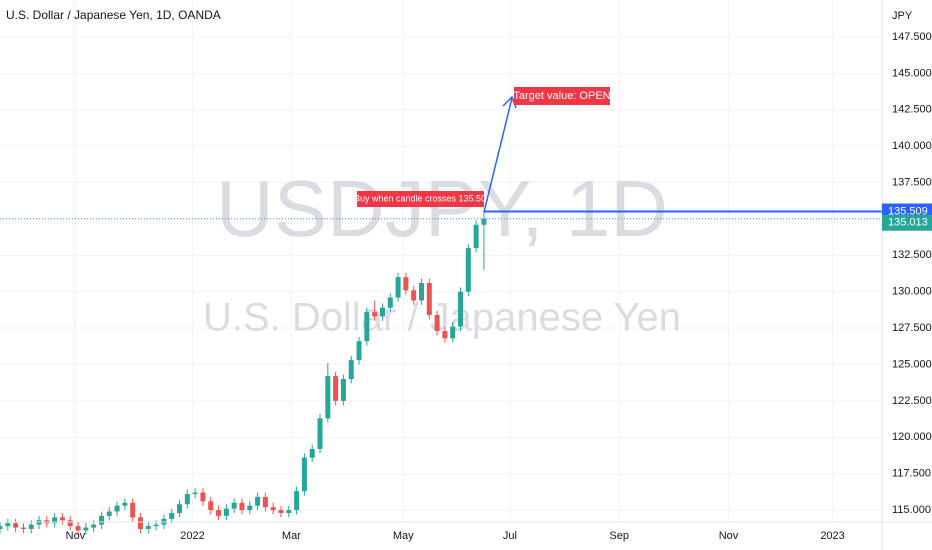  I want to click on y-tick-label: 140.000, so click(912, 146).